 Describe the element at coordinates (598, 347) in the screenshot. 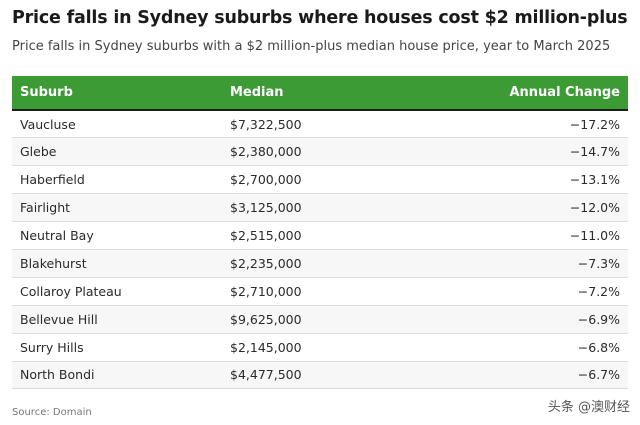

I see `cell-annual-change: −6.8%` at that location.